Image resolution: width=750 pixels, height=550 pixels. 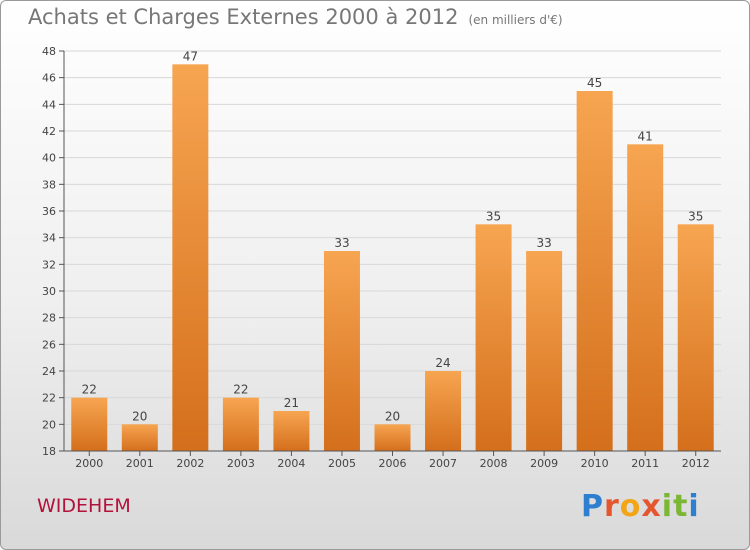 What do you see at coordinates (84, 506) in the screenshot?
I see `commune-name: WIDEHEM` at bounding box center [84, 506].